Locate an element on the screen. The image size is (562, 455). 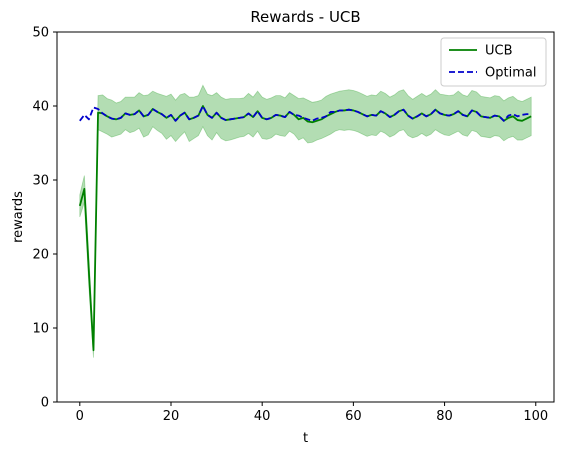
x-tick-label: 40 is located at coordinates (262, 416).